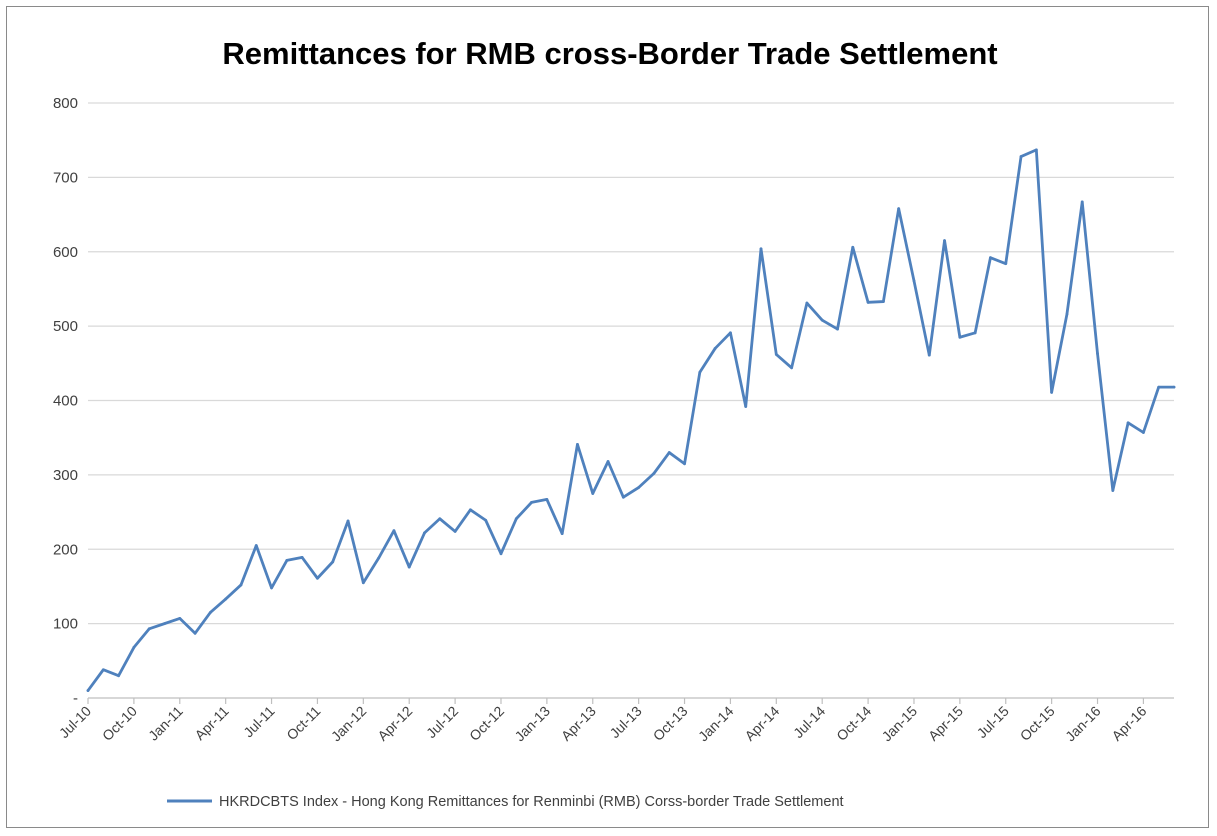 The image size is (1217, 836). I want to click on x-tick-label: Oct-15, so click(1037, 723).